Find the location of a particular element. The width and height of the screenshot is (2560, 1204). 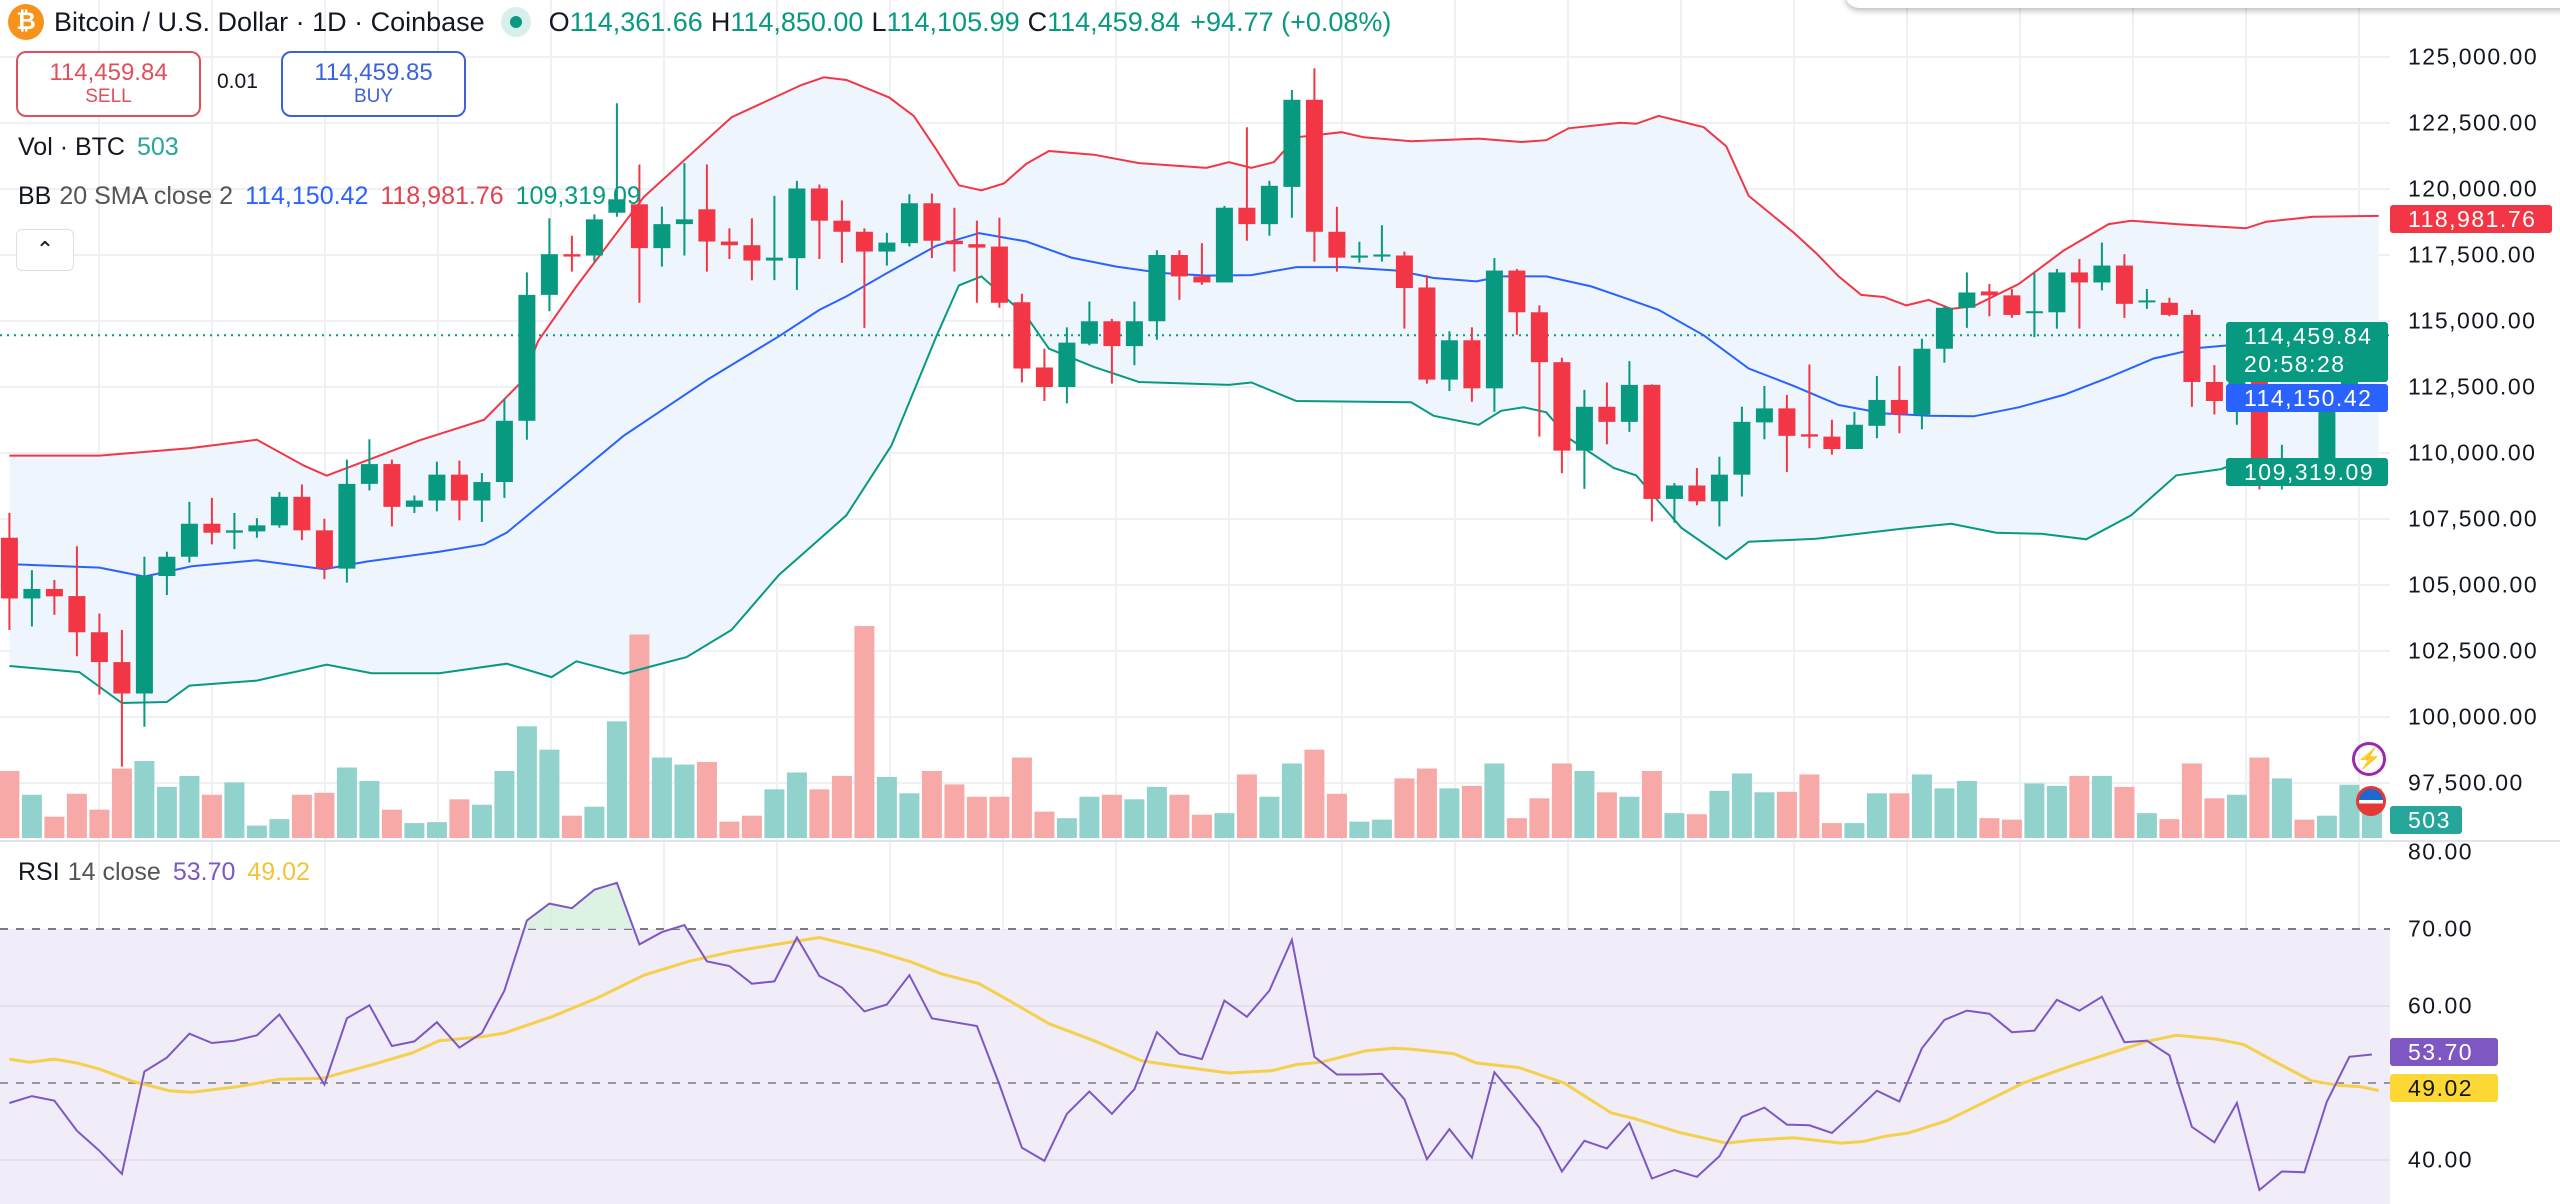

buy-button: 114,459.85 BUY is located at coordinates (373, 84).